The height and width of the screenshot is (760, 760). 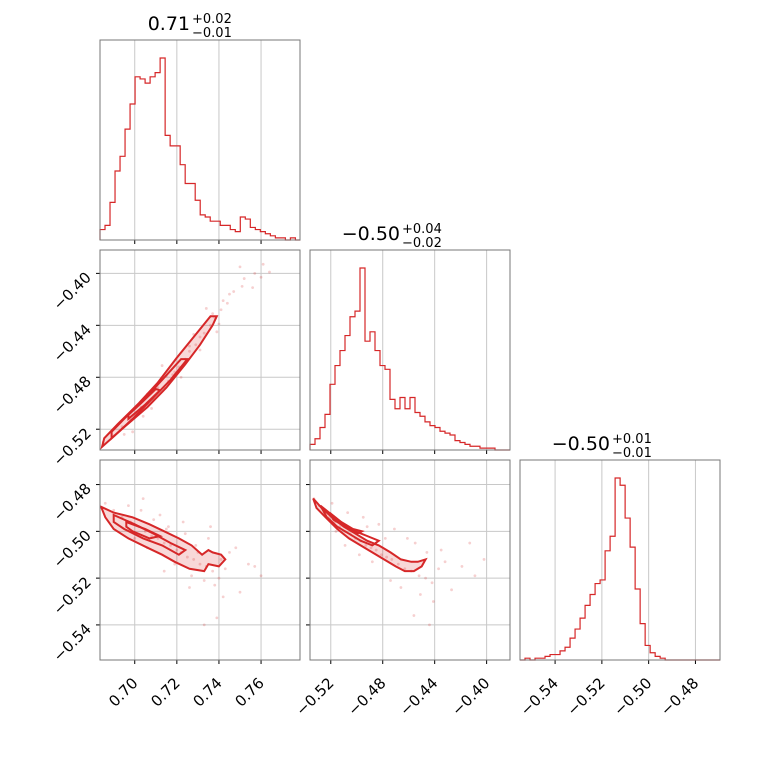 I want to click on y-tick-label: −0.40, so click(x=72, y=290).